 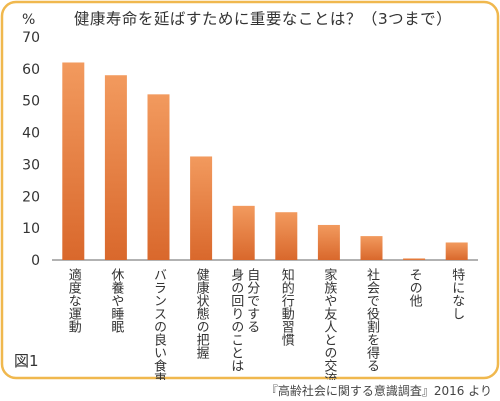 I want to click on x-category-label: 社会で役割を得る, so click(x=372, y=319).